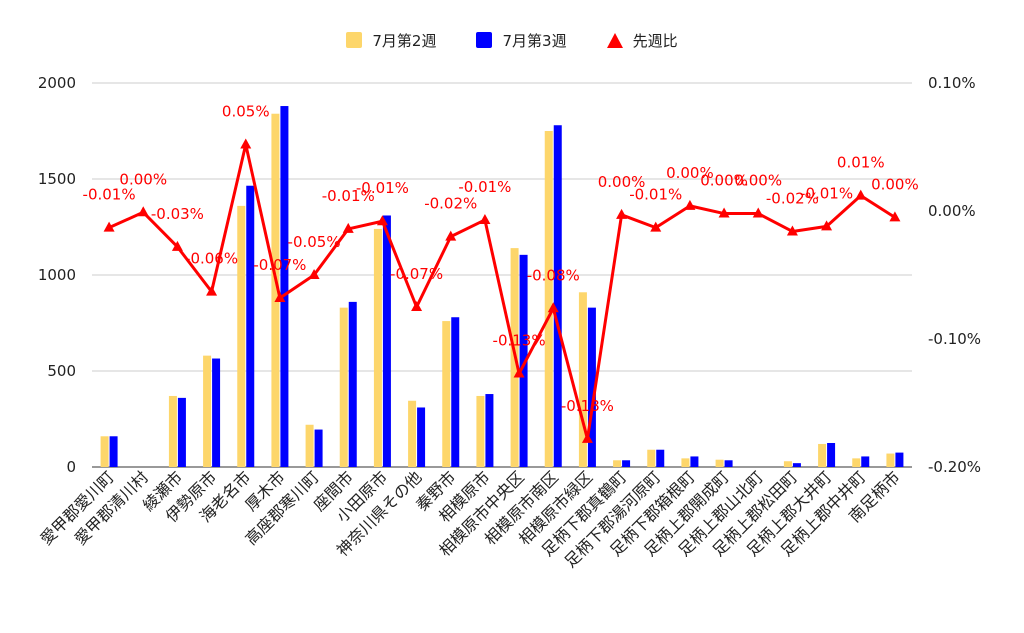 This screenshot has width=1024, height=633. I want to click on y-left-tick-label: 500, so click(61, 371).